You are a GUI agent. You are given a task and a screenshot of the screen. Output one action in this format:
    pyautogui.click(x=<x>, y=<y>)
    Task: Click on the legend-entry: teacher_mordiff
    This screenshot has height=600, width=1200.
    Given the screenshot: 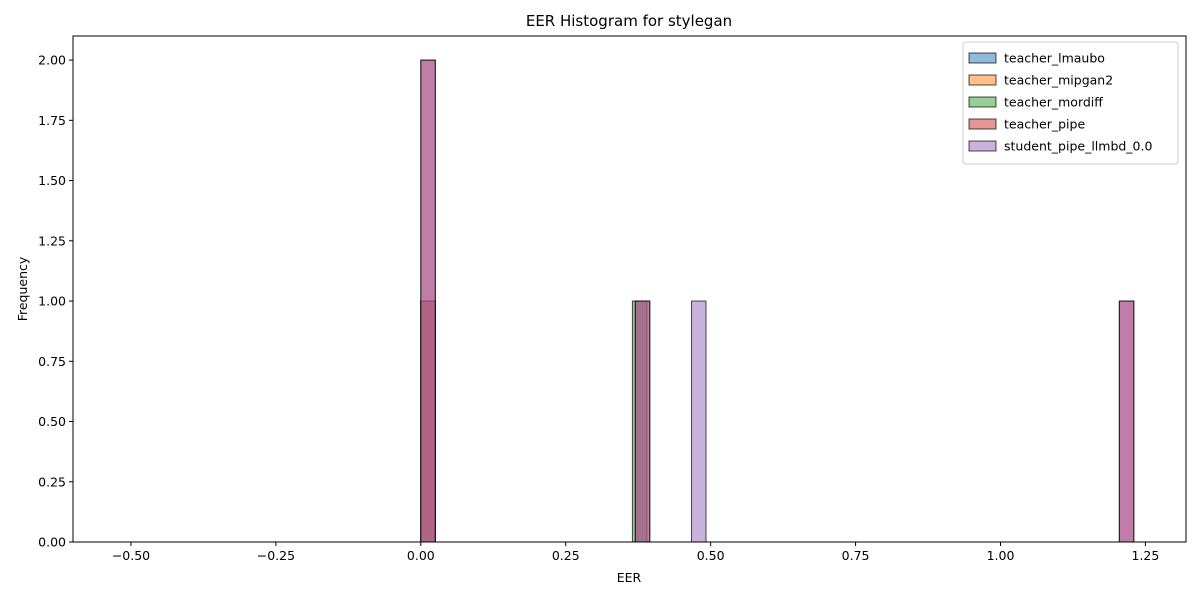 What is the action you would take?
    pyautogui.click(x=1053, y=102)
    